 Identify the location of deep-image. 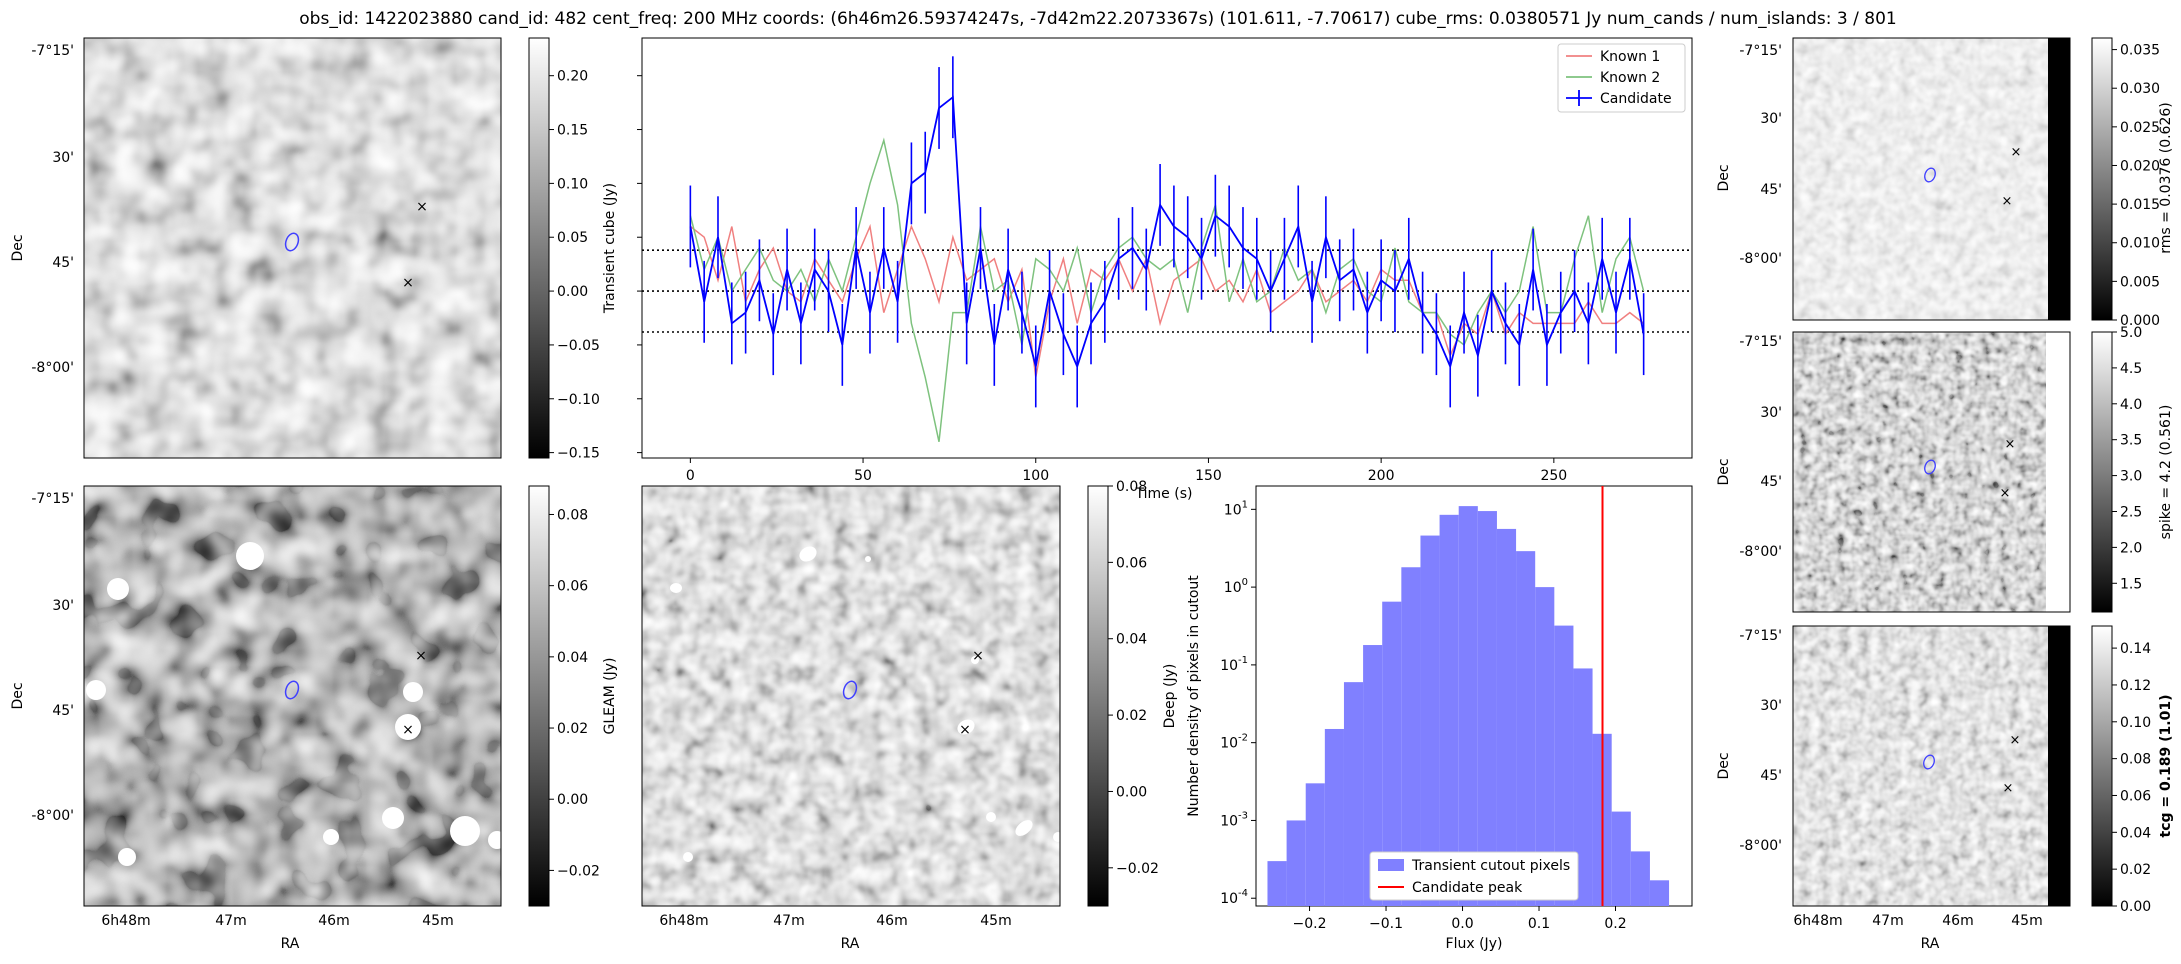
(851, 696).